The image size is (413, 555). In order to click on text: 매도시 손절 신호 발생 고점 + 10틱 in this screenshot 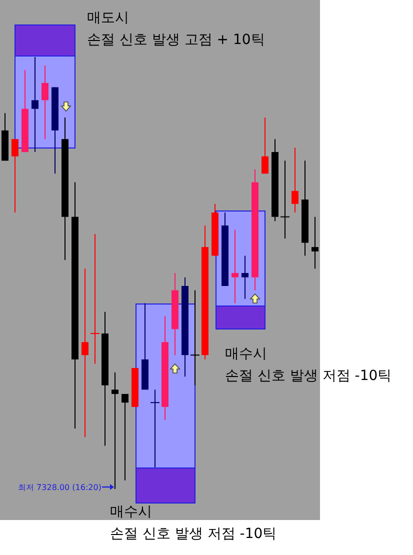, I will do `click(176, 29)`.